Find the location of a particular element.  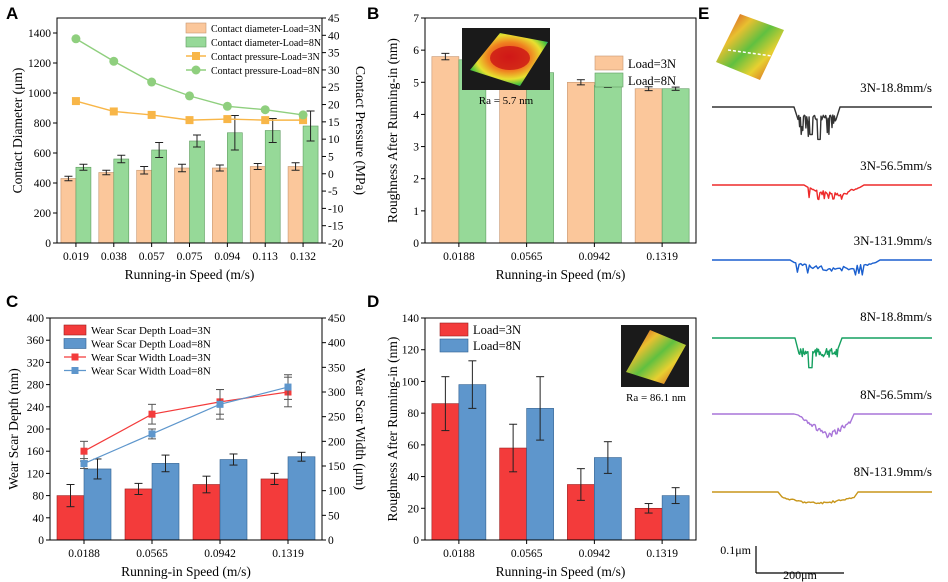

y-tick-label-a: 200 is located at coordinates (43, 214).